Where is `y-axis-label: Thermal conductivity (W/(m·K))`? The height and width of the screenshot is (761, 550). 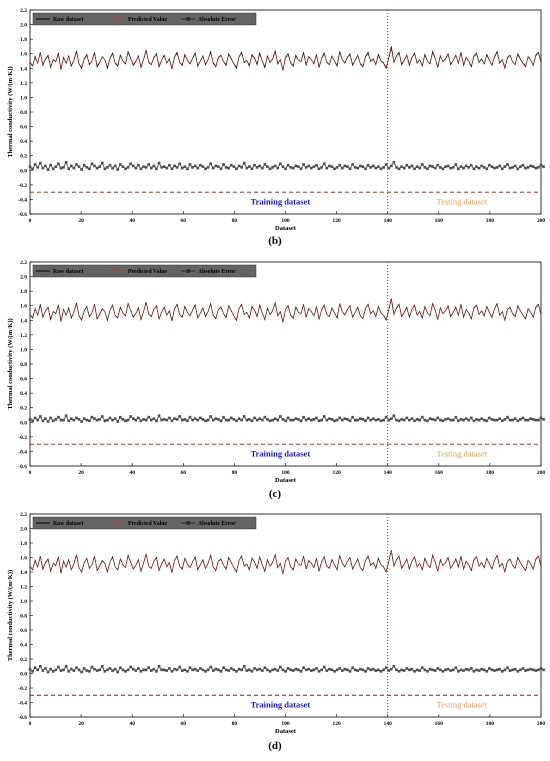 y-axis-label: Thermal conductivity (W/(m·K)) is located at coordinates (10, 615).